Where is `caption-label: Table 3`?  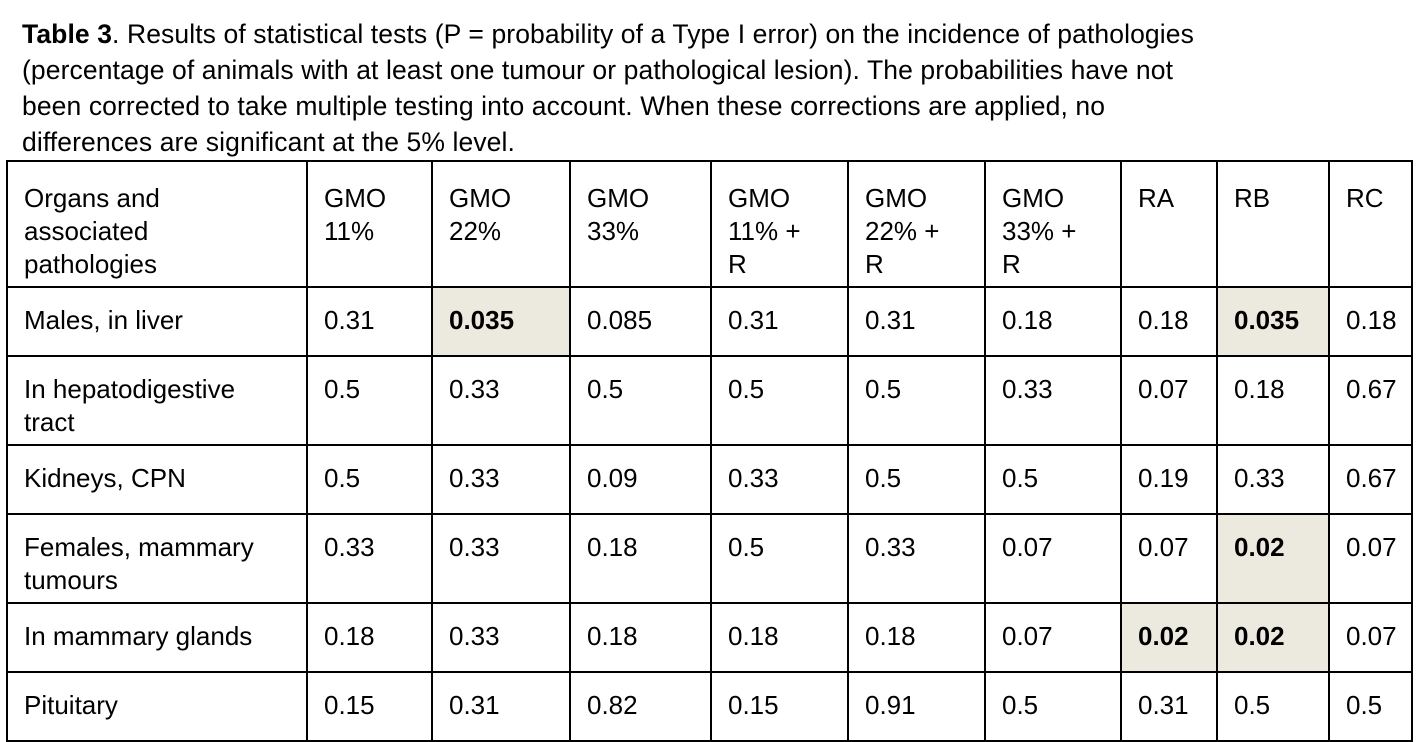 caption-label: Table 3 is located at coordinates (67, 34).